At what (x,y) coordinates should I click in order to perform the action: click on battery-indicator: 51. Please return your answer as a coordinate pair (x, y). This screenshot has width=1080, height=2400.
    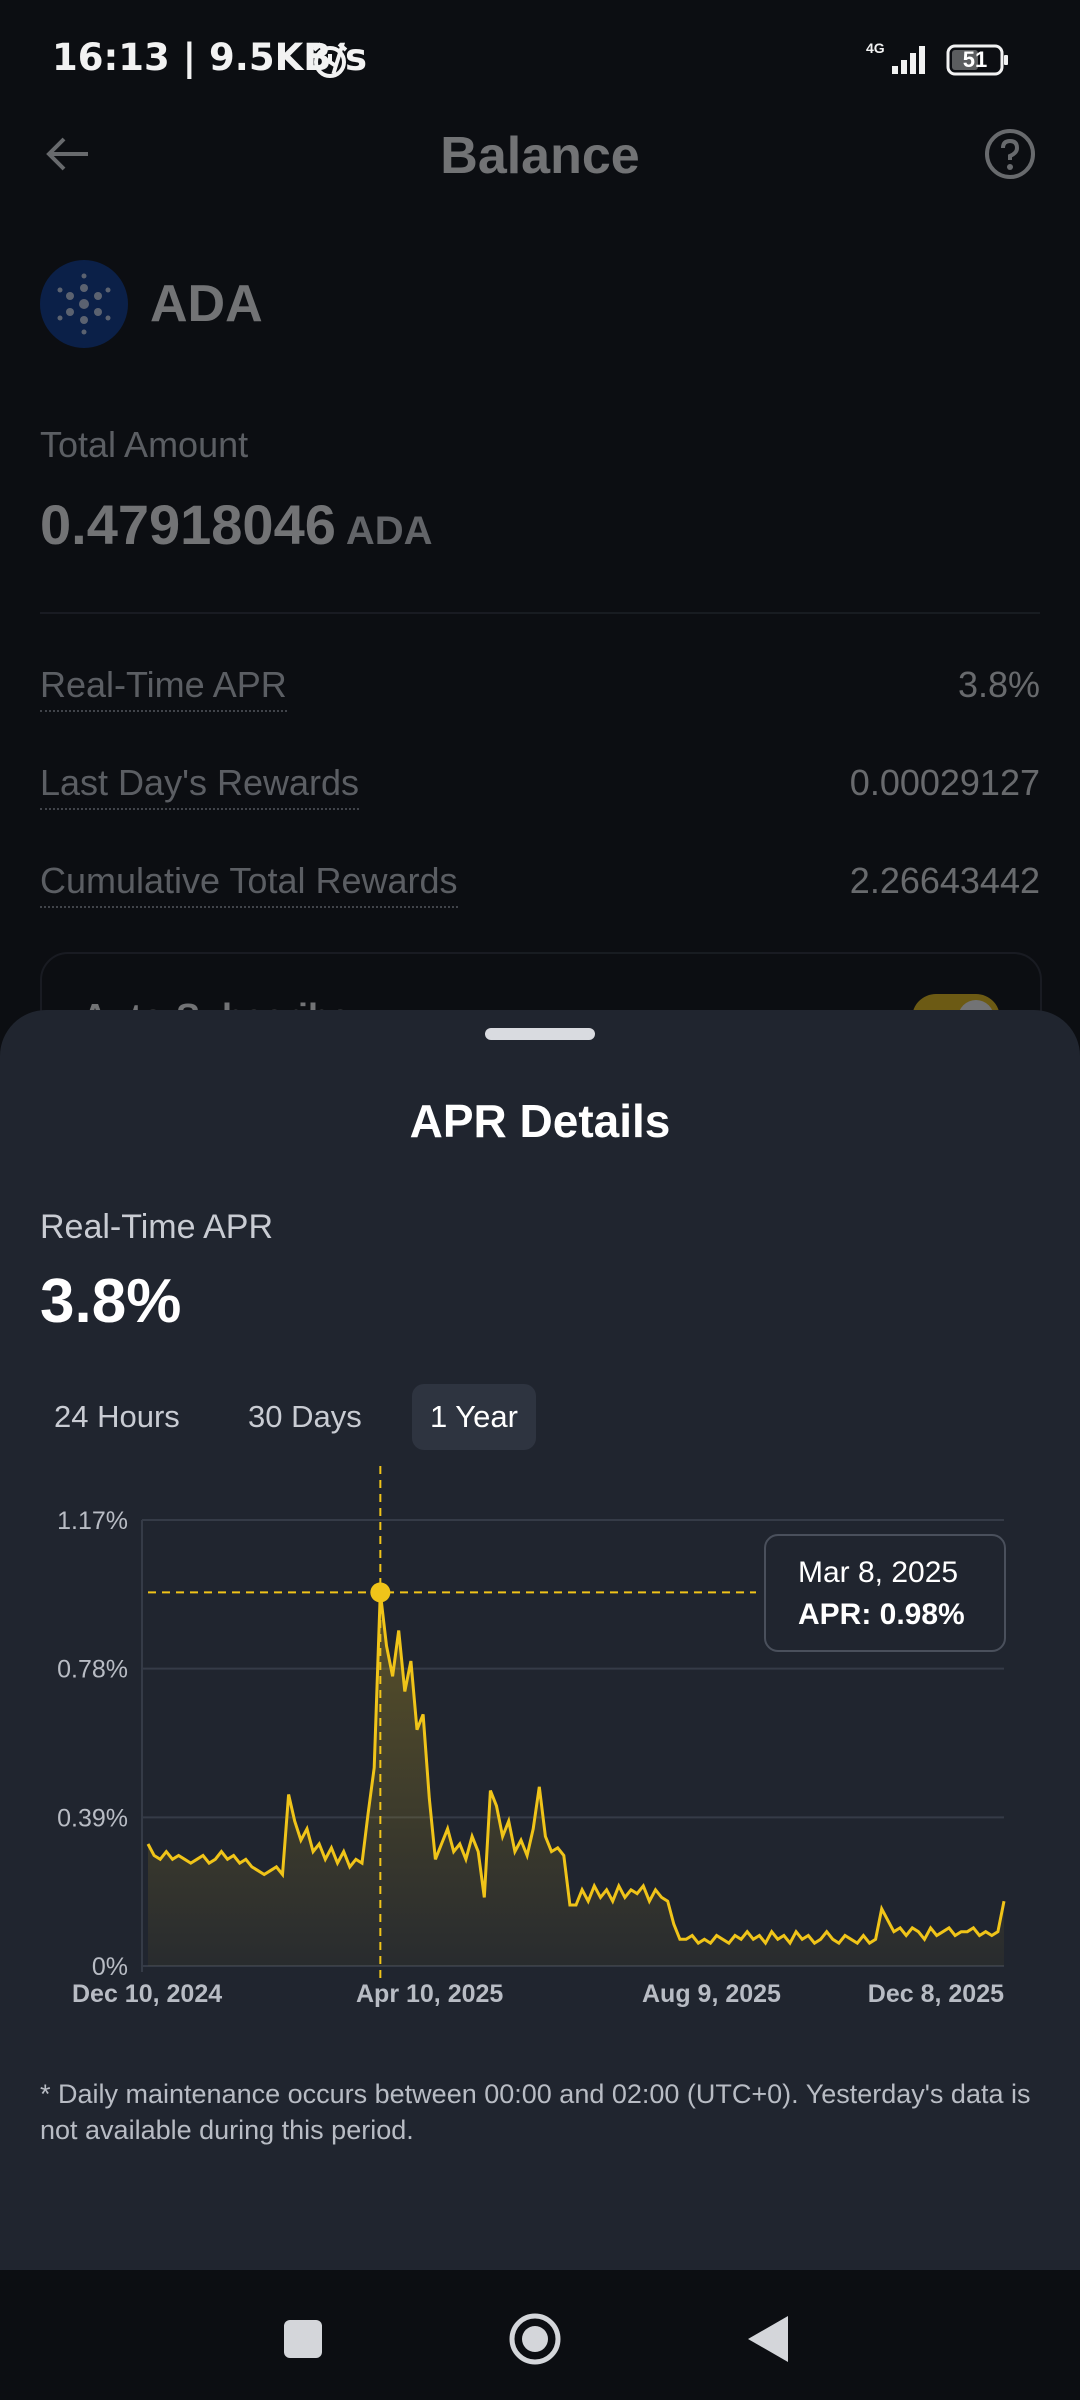
    Looking at the image, I should click on (978, 60).